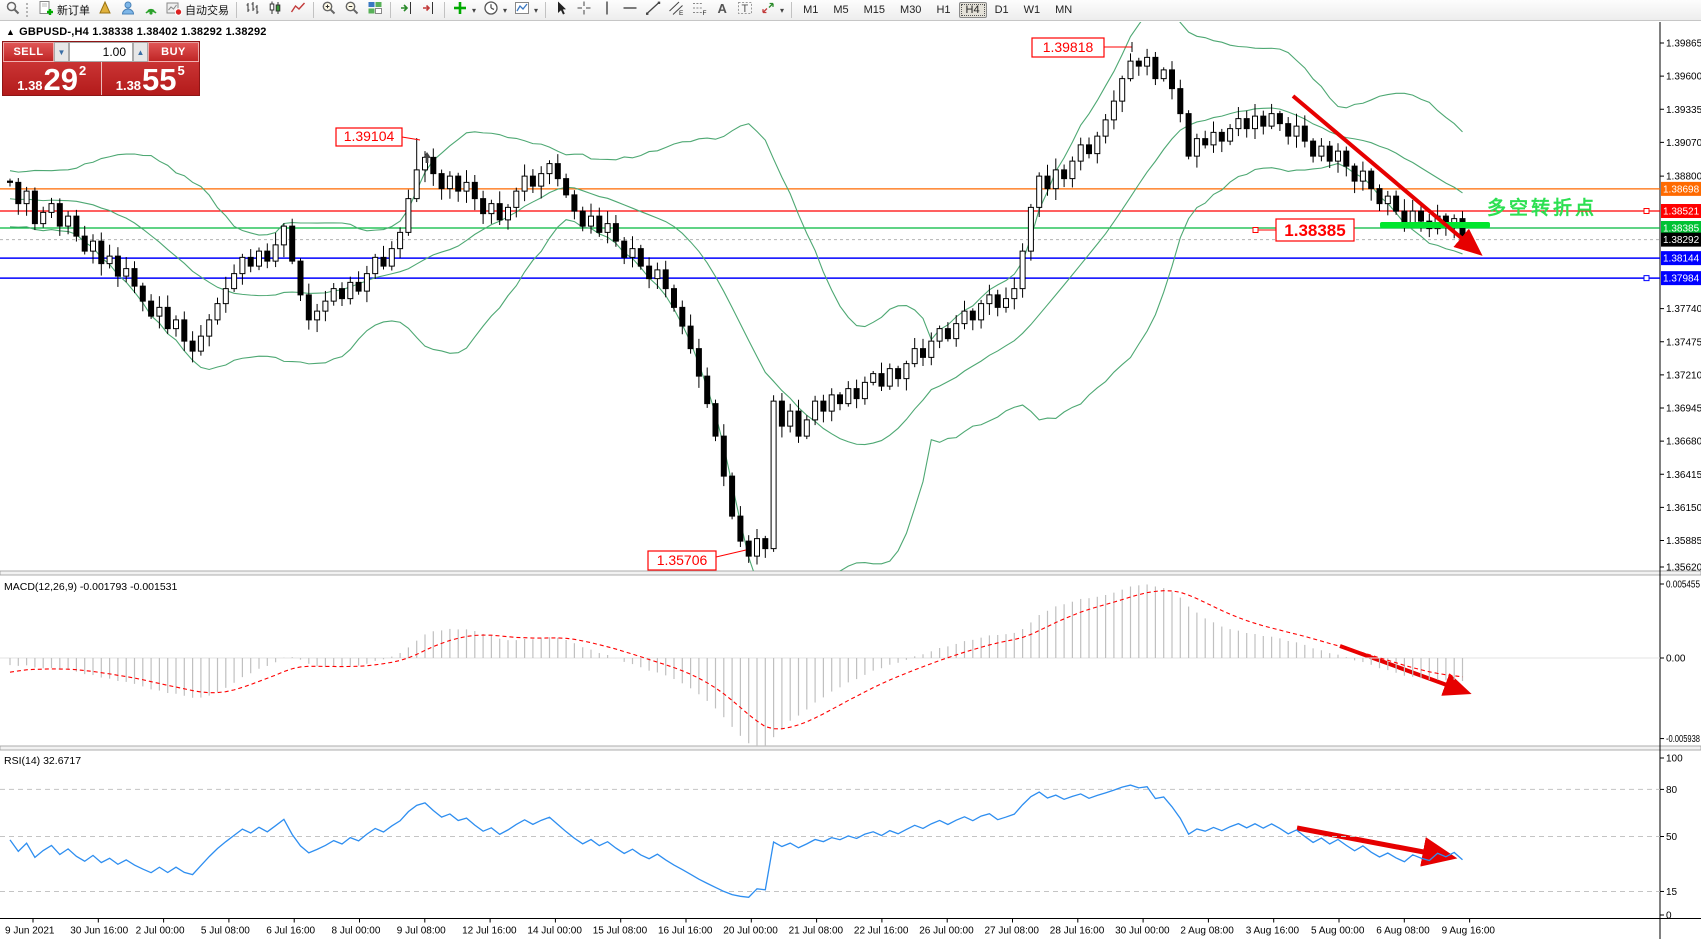 This screenshot has width=1701, height=939. I want to click on zoom-in-button, so click(329, 10).